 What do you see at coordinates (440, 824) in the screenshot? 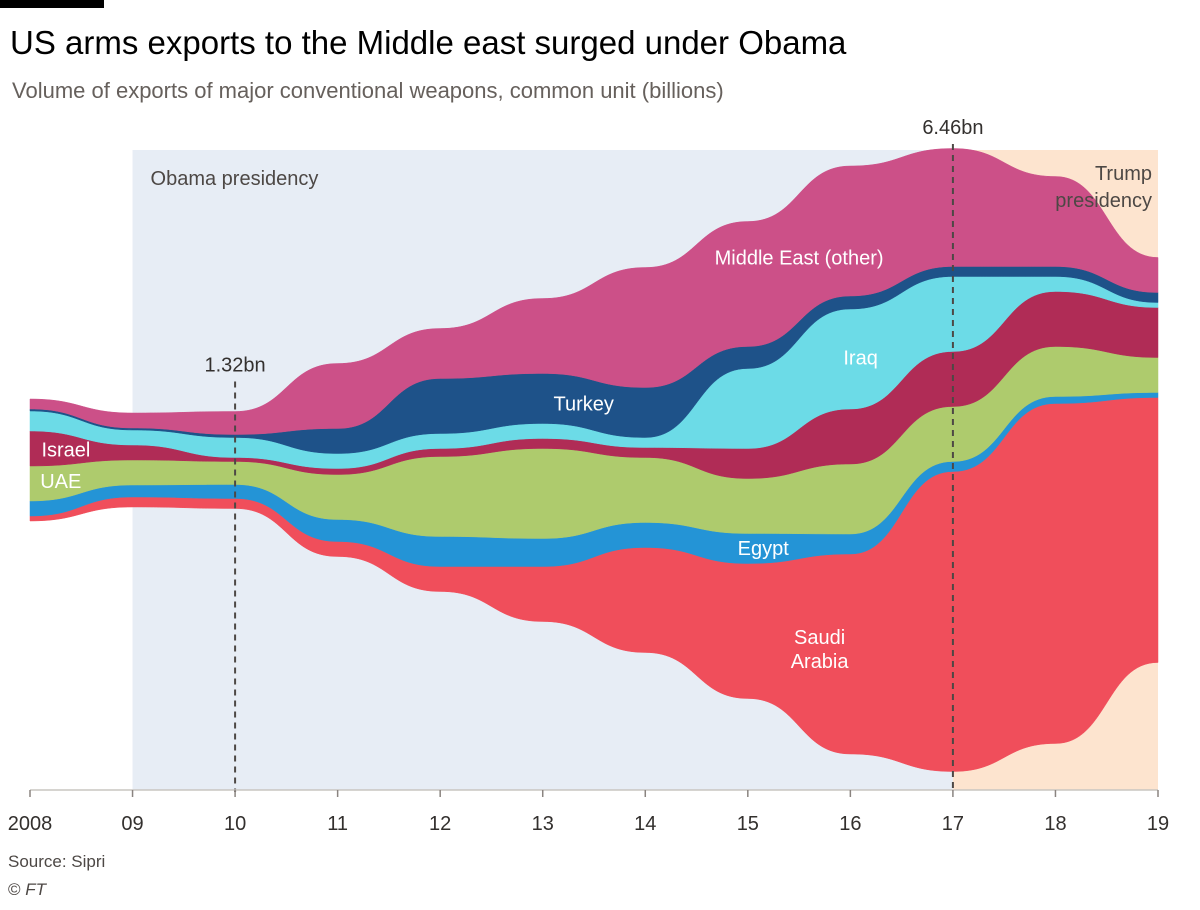
I see `x-tick-label-2012: 12` at bounding box center [440, 824].